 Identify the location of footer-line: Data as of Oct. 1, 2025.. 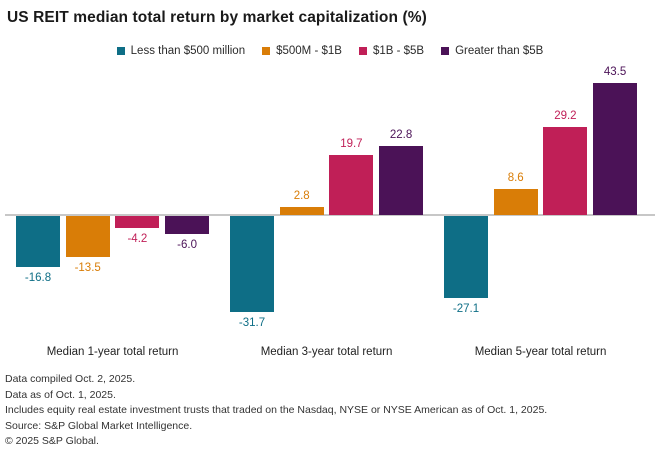
(60, 394).